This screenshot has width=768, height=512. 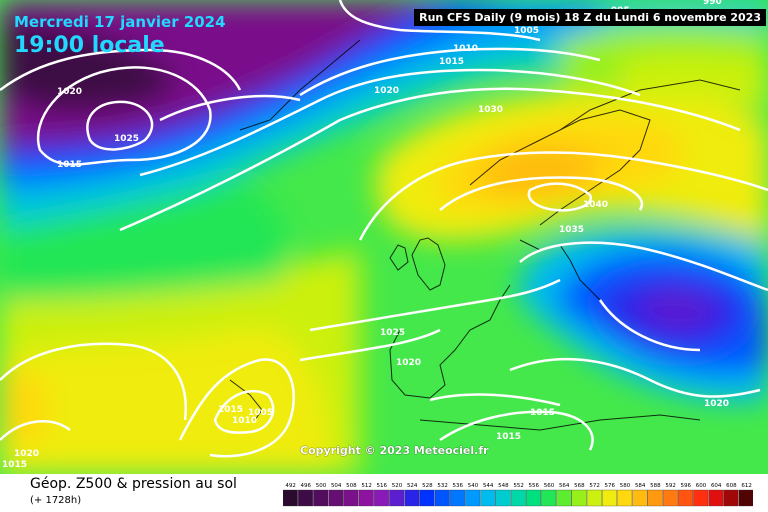 I want to click on isobar-label-990: 990, so click(x=712, y=3).